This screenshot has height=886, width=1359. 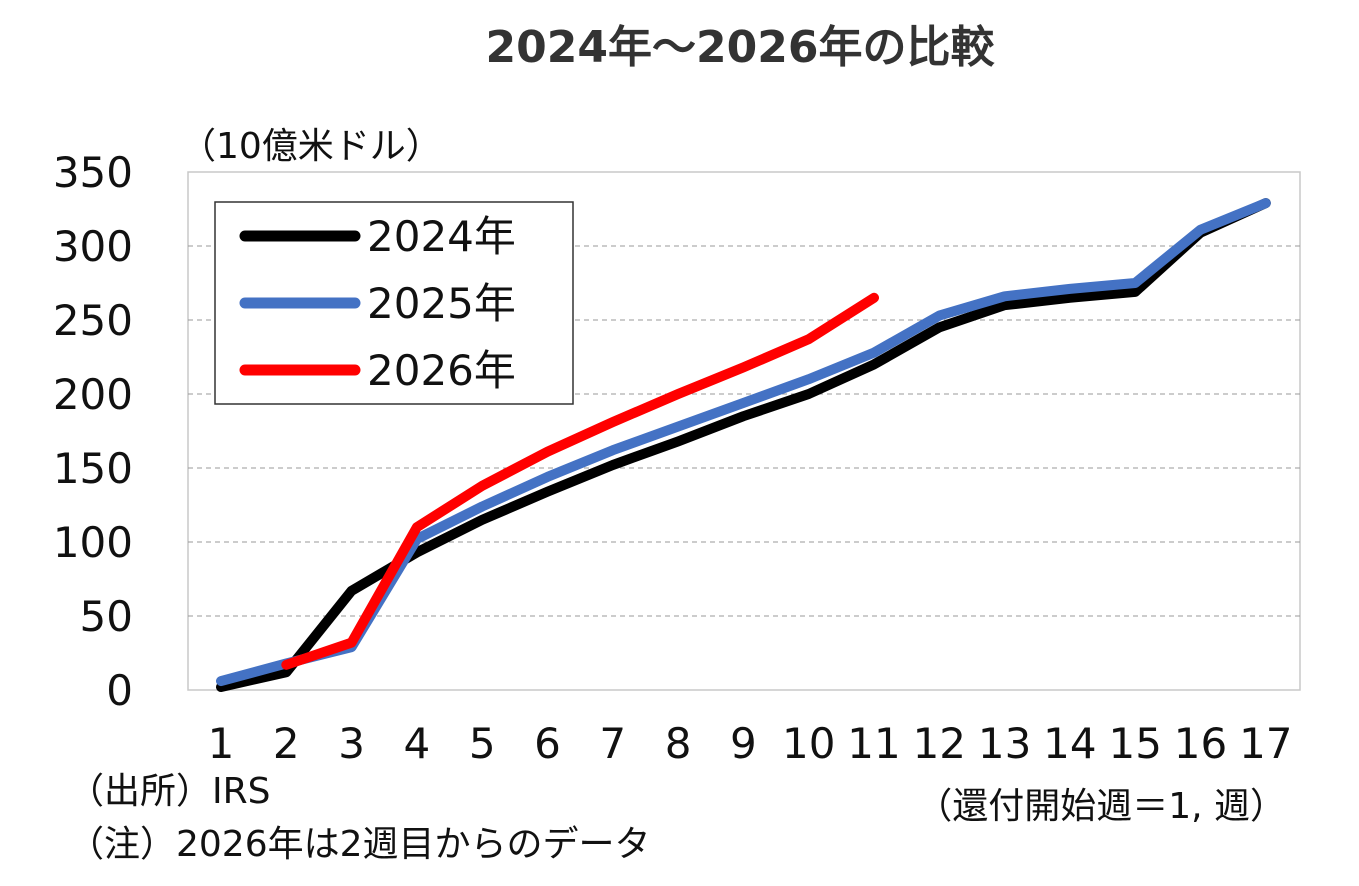 What do you see at coordinates (93, 542) in the screenshot?
I see `y-tick-label: 100` at bounding box center [93, 542].